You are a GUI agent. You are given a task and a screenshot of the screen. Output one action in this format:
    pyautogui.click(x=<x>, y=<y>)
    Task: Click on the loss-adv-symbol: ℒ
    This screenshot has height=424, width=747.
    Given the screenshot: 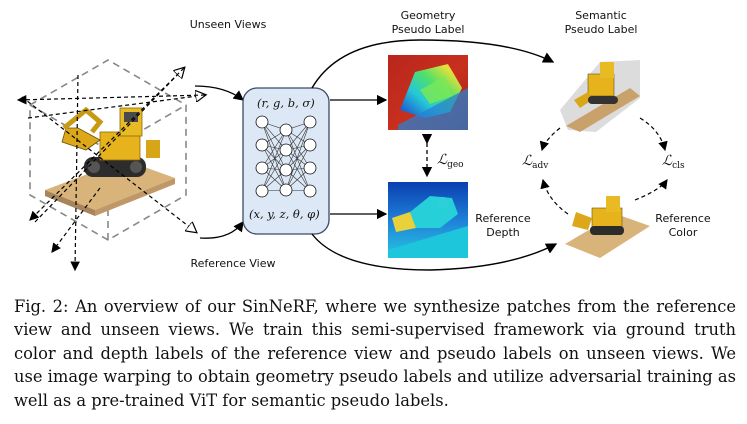 What is the action you would take?
    pyautogui.click(x=527, y=161)
    